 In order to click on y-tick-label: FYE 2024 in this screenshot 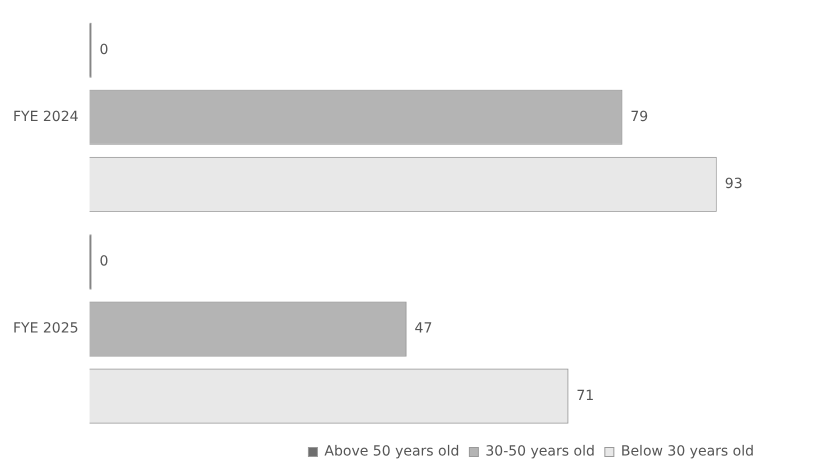, I will do `click(46, 116)`.